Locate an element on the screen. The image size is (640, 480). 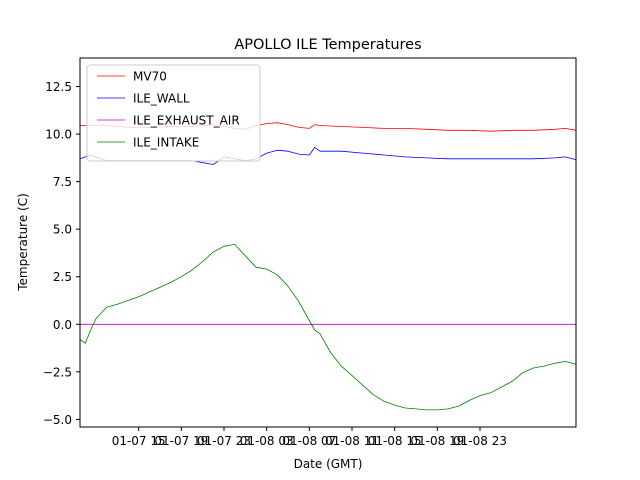
legend: MV70 ILE_WALL ILE_EXHAUST_AIR ILE_INTAKE is located at coordinates (173, 113).